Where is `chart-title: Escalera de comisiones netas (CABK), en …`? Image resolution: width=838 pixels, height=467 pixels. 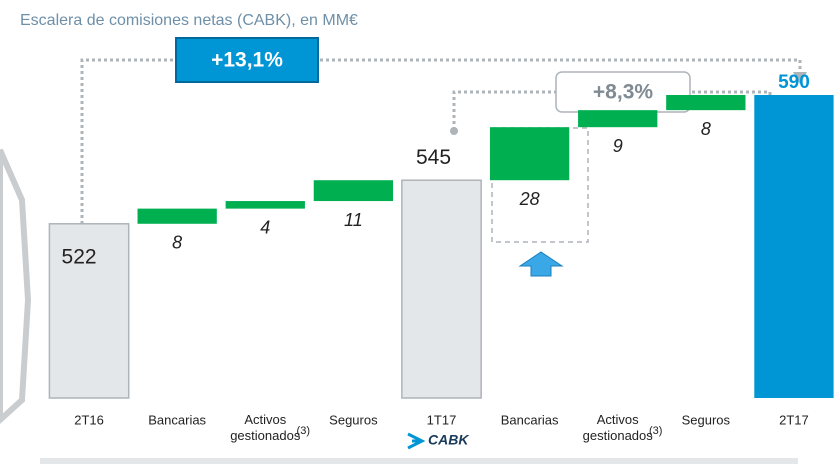
chart-title: Escalera de comisiones netas (CABK), en … is located at coordinates (189, 20).